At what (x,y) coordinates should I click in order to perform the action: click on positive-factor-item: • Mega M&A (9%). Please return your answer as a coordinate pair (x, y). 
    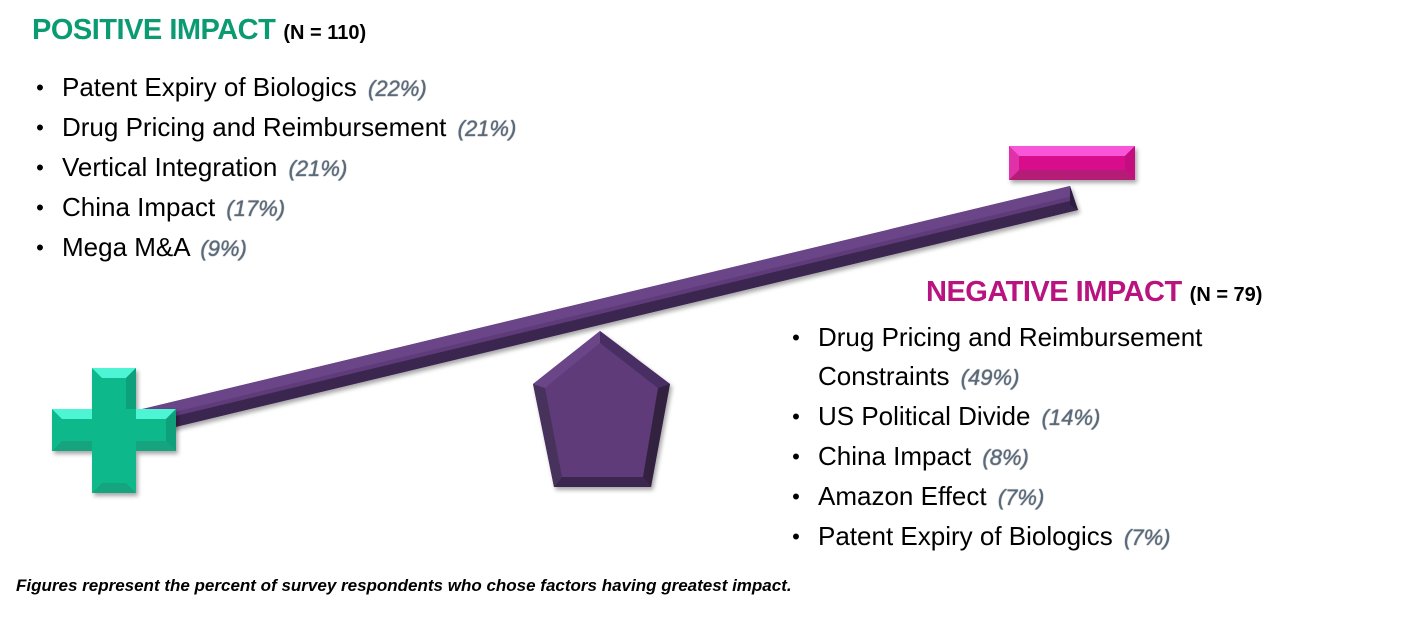
    Looking at the image, I should click on (273, 248).